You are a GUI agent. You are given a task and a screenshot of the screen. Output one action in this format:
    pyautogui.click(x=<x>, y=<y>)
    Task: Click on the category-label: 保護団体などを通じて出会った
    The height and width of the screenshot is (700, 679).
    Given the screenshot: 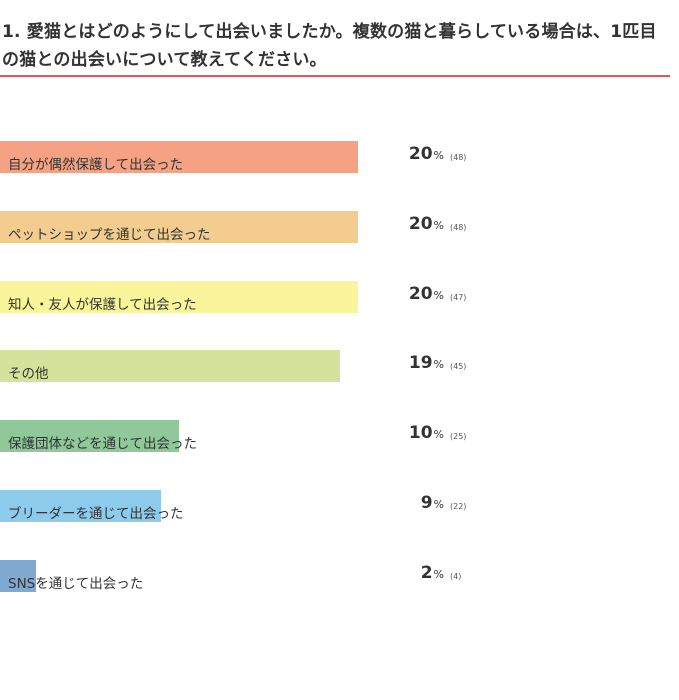 What is the action you would take?
    pyautogui.click(x=102, y=444)
    